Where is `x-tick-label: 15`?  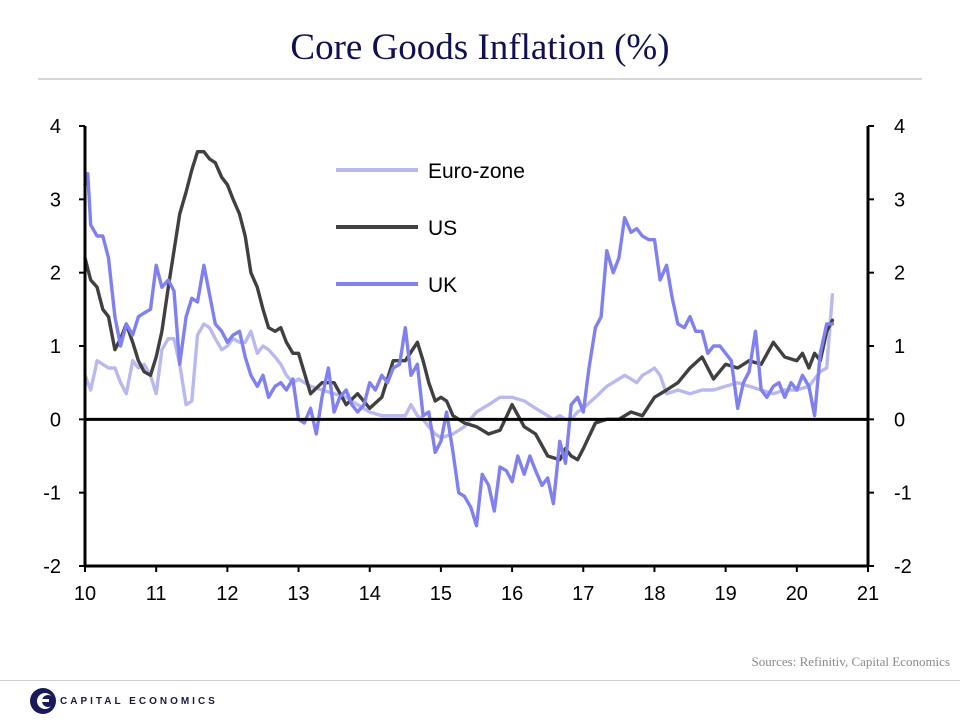 x-tick-label: 15 is located at coordinates (441, 594).